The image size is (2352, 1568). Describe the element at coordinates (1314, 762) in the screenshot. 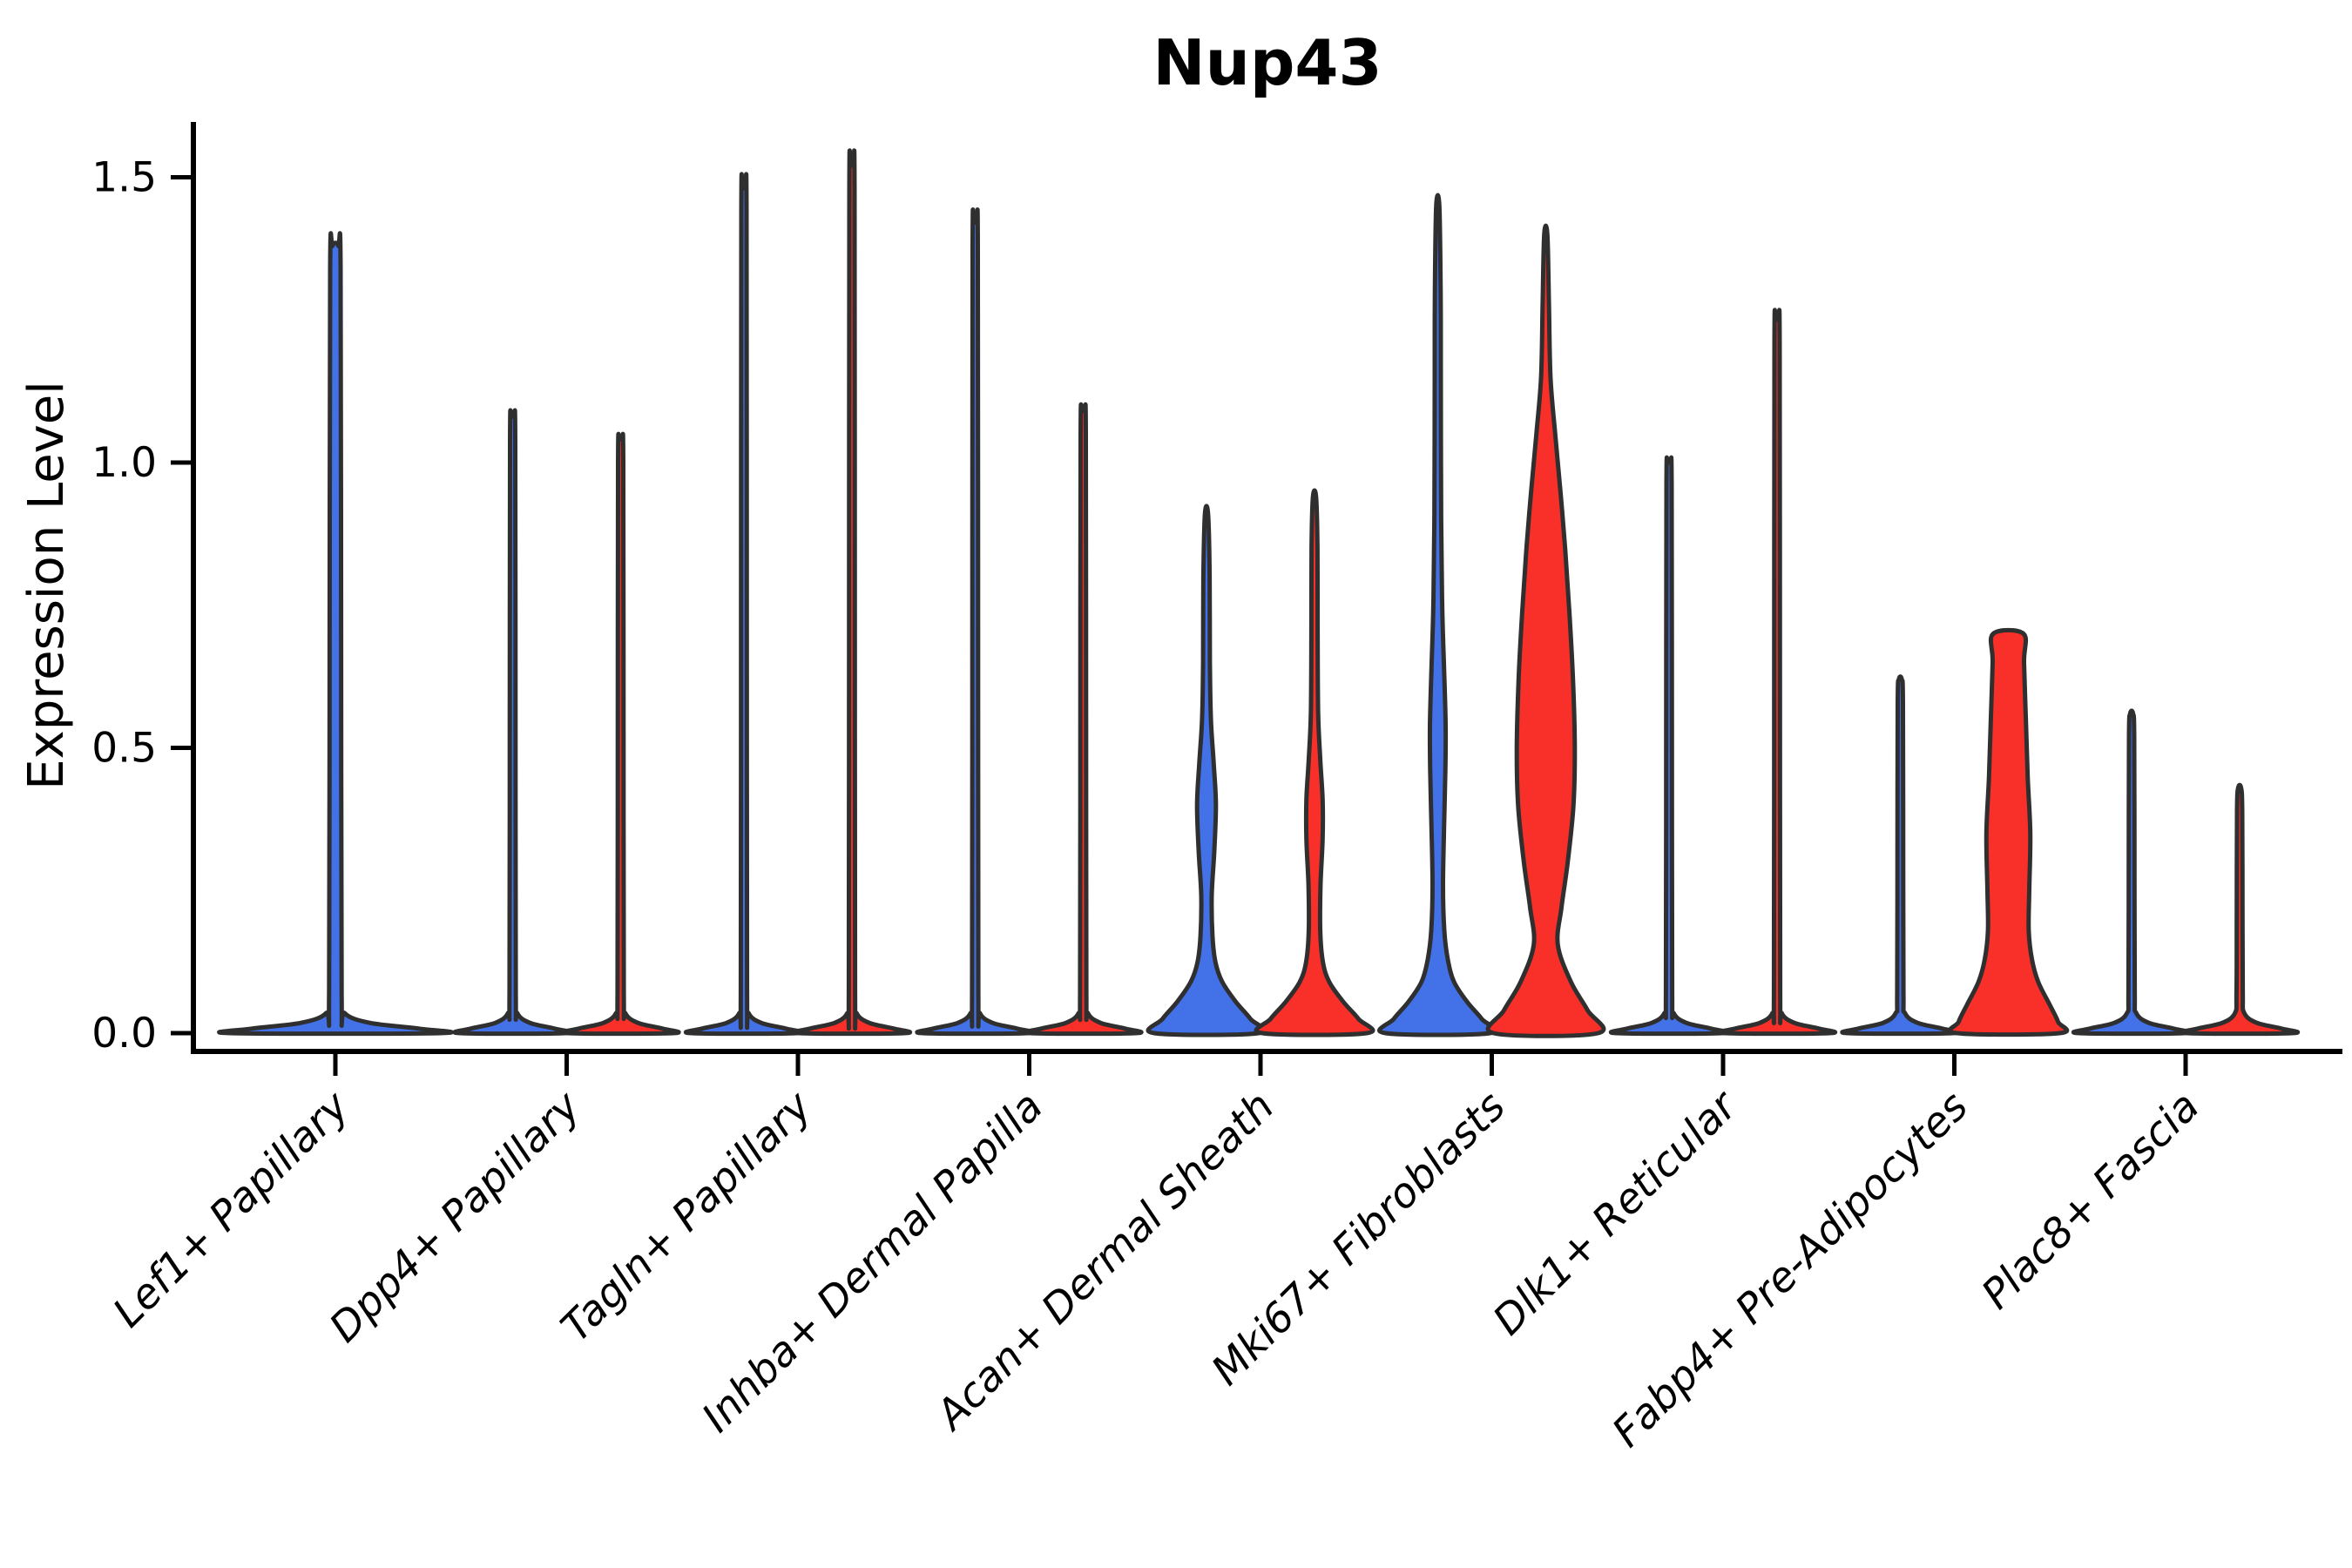

I see `violin-acan-red` at that location.